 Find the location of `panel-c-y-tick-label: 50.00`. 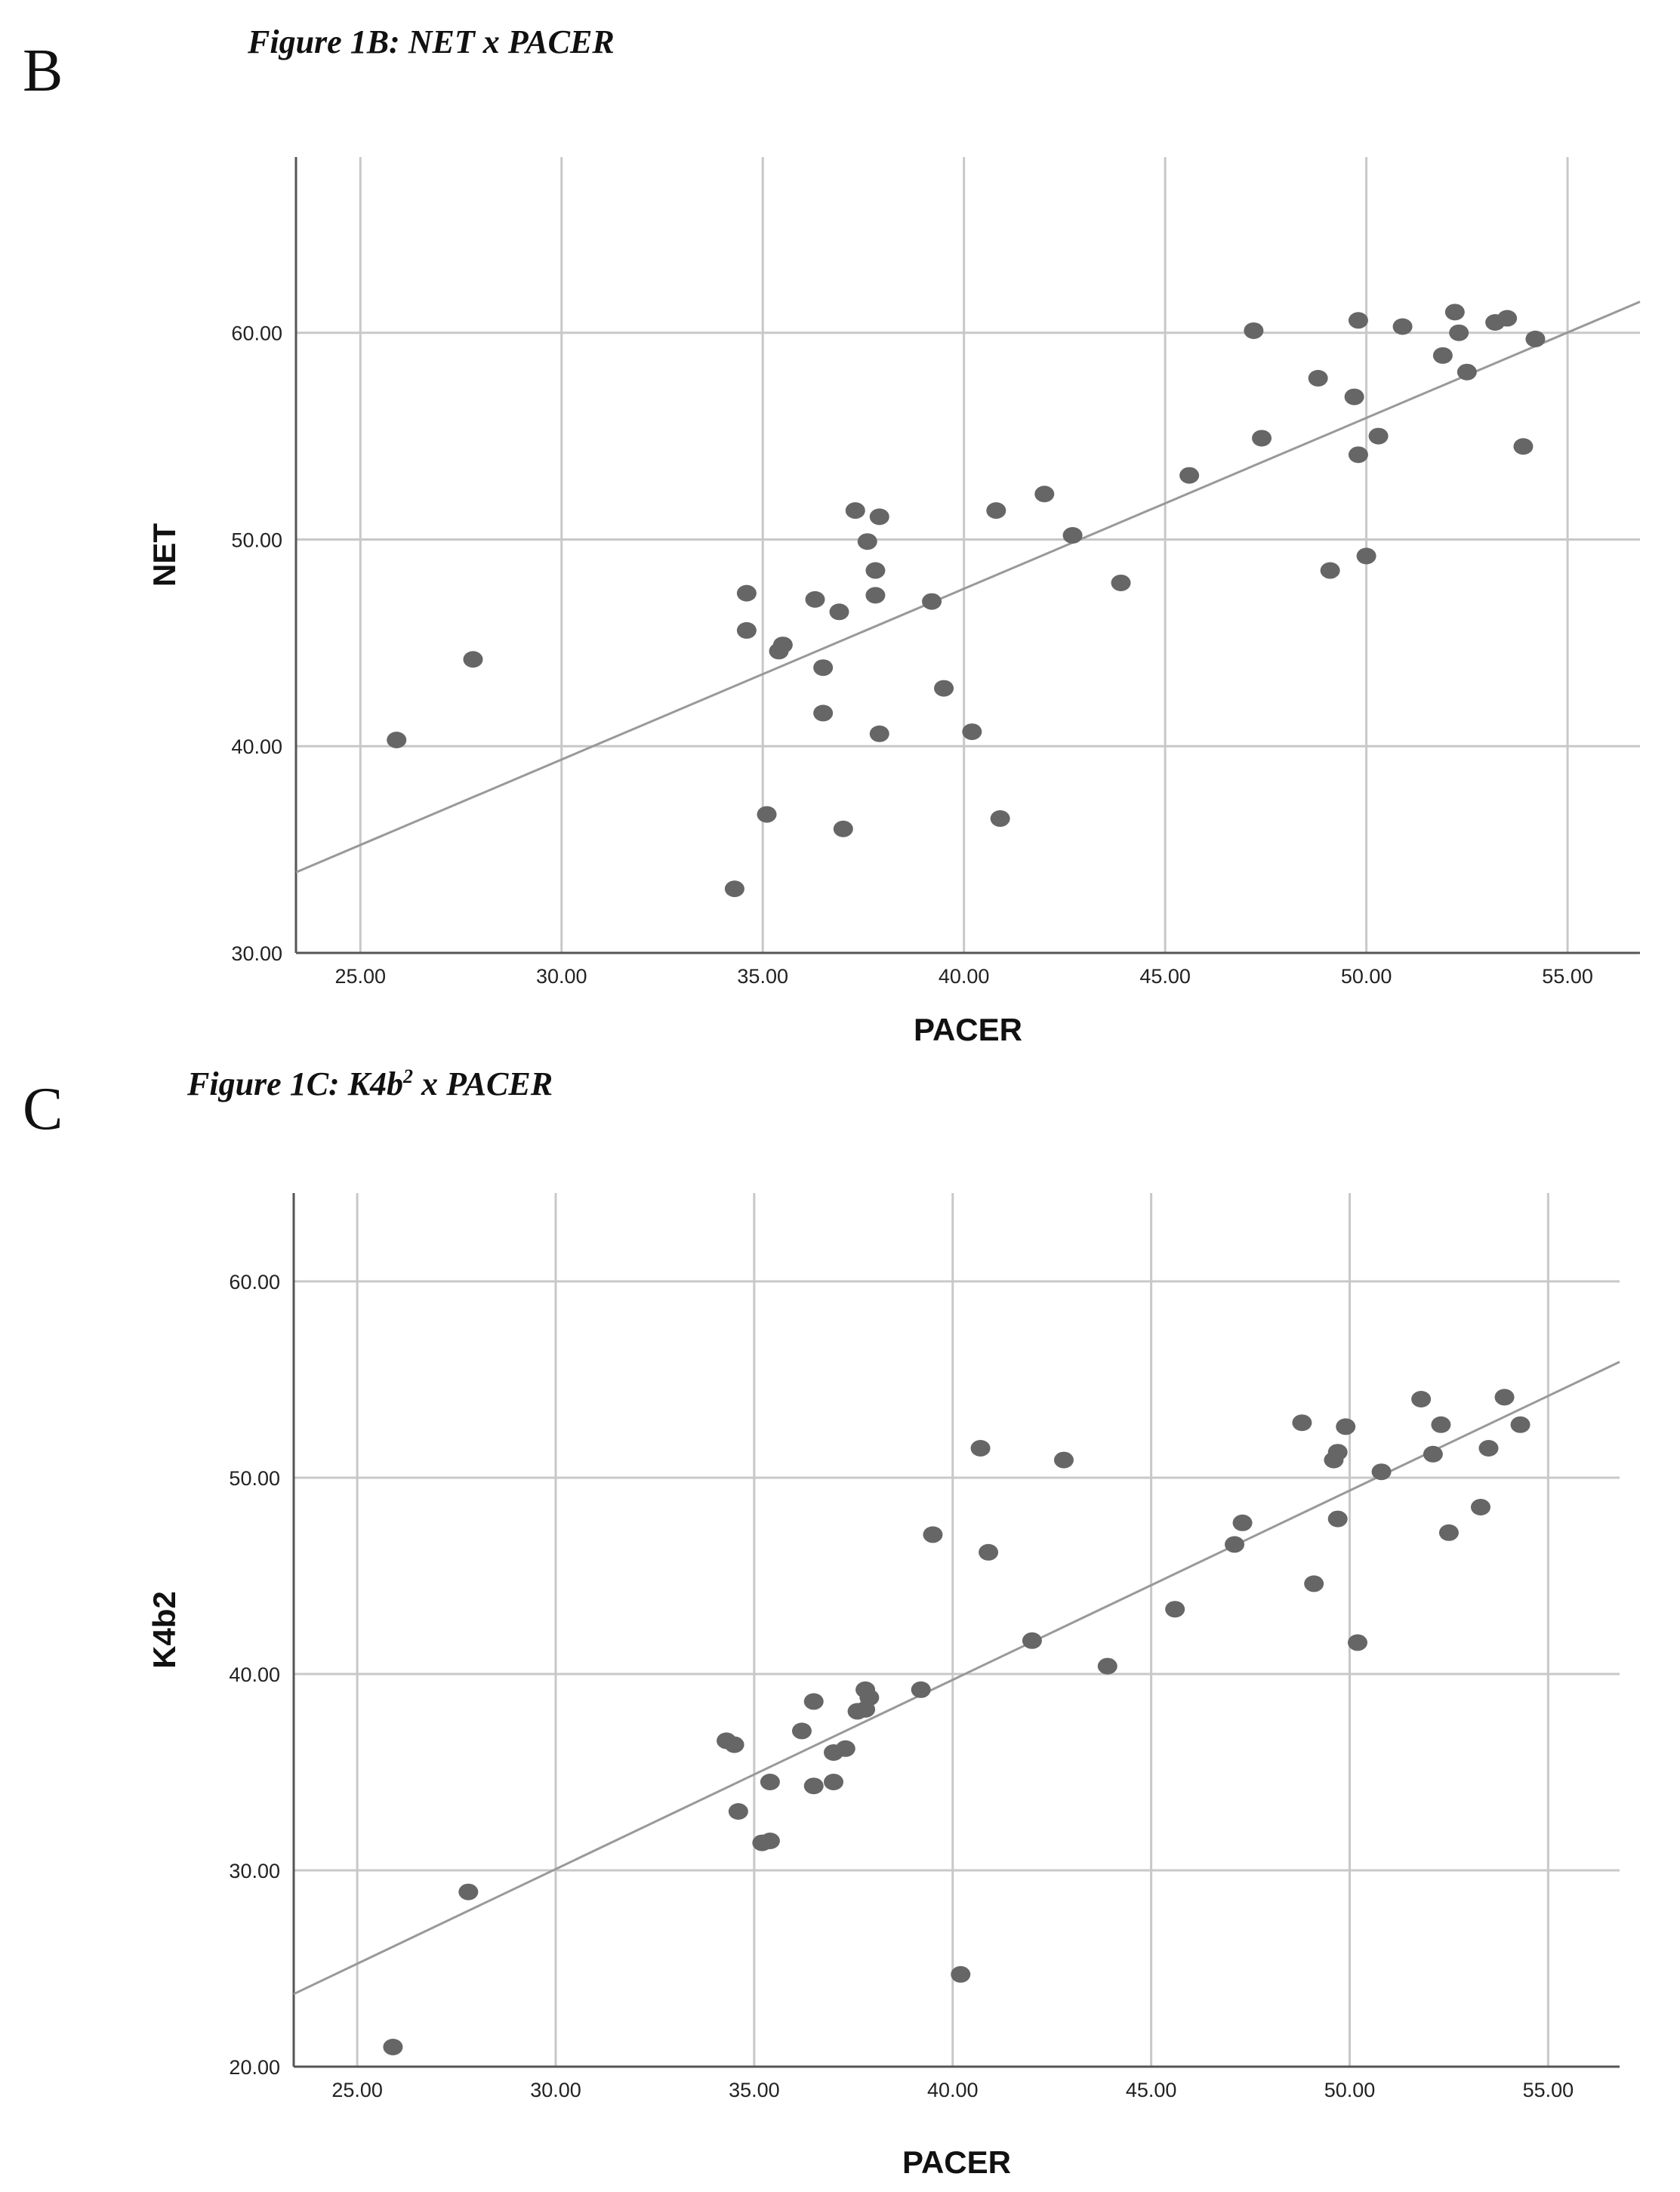

panel-c-y-tick-label: 50.00 is located at coordinates (254, 1479).